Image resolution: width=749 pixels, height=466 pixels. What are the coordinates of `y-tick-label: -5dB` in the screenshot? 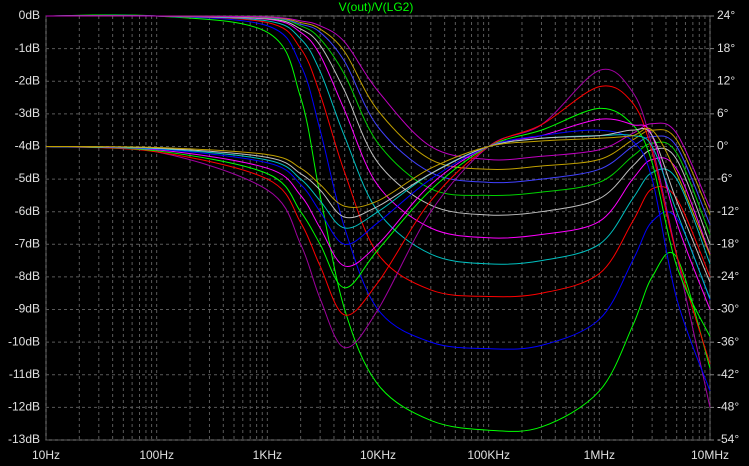 It's located at (27, 178).